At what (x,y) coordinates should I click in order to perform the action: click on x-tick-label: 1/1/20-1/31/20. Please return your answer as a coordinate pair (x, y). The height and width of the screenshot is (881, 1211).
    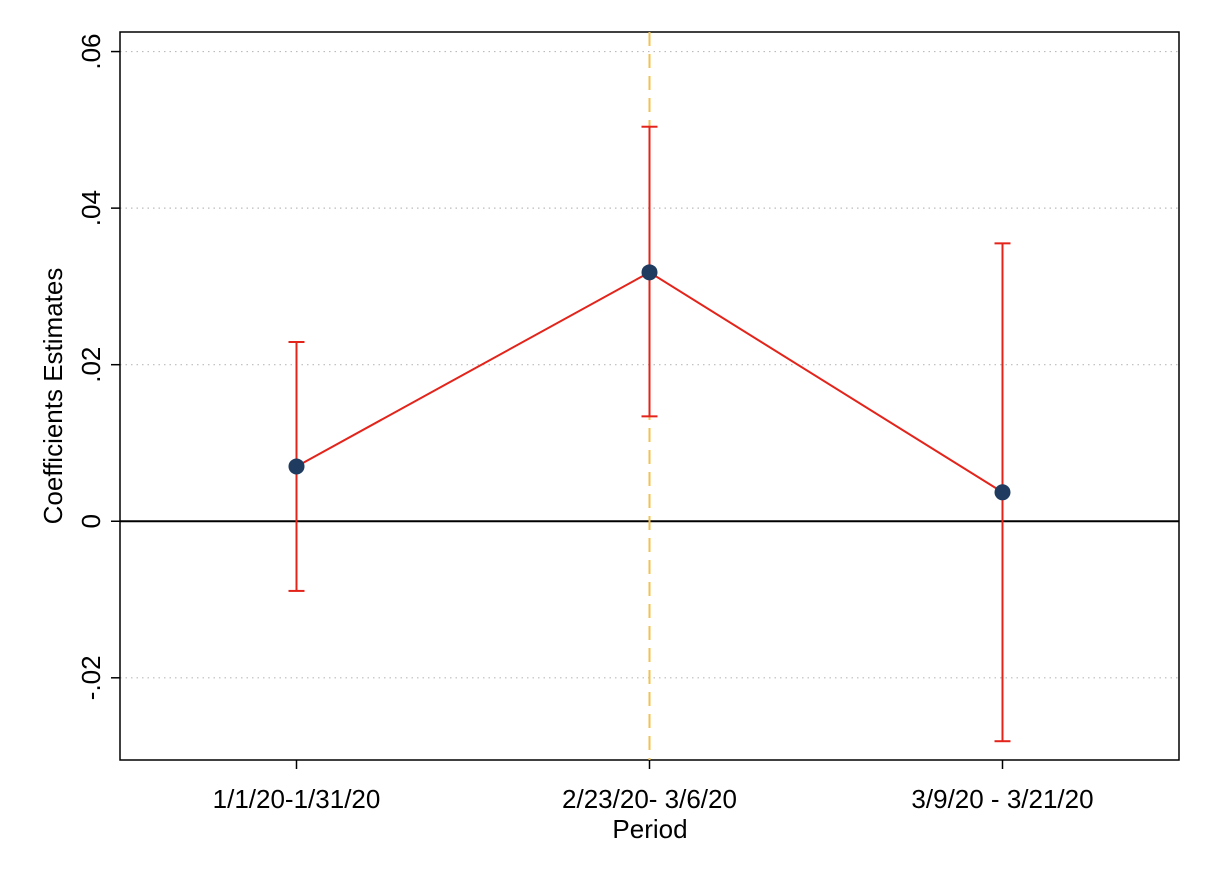
    Looking at the image, I should click on (297, 799).